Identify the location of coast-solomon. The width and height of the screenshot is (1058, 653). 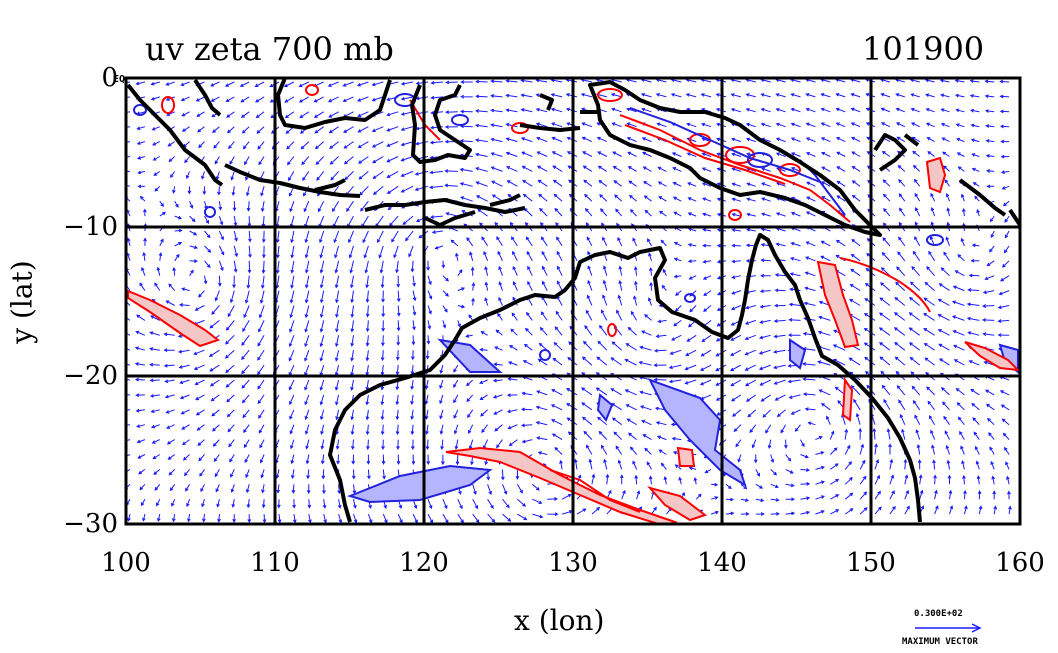
(982, 197).